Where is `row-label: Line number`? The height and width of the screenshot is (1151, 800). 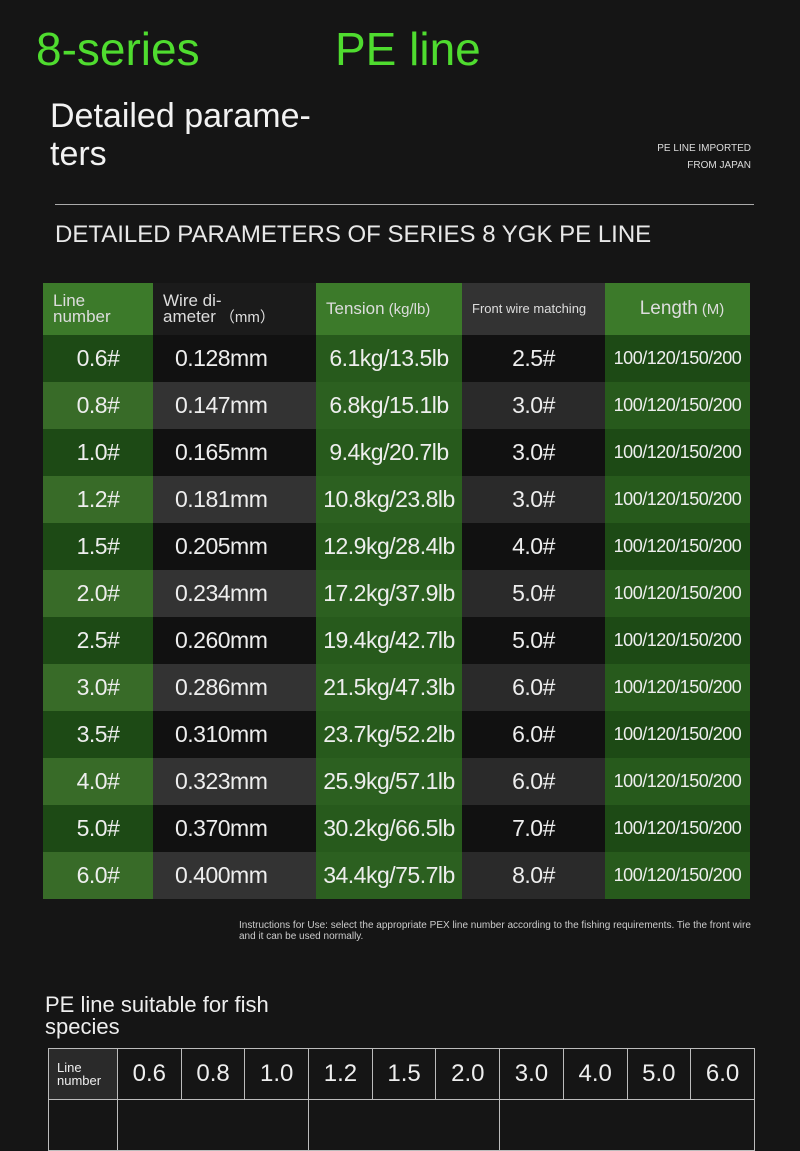
row-label: Line number is located at coordinates (83, 1074).